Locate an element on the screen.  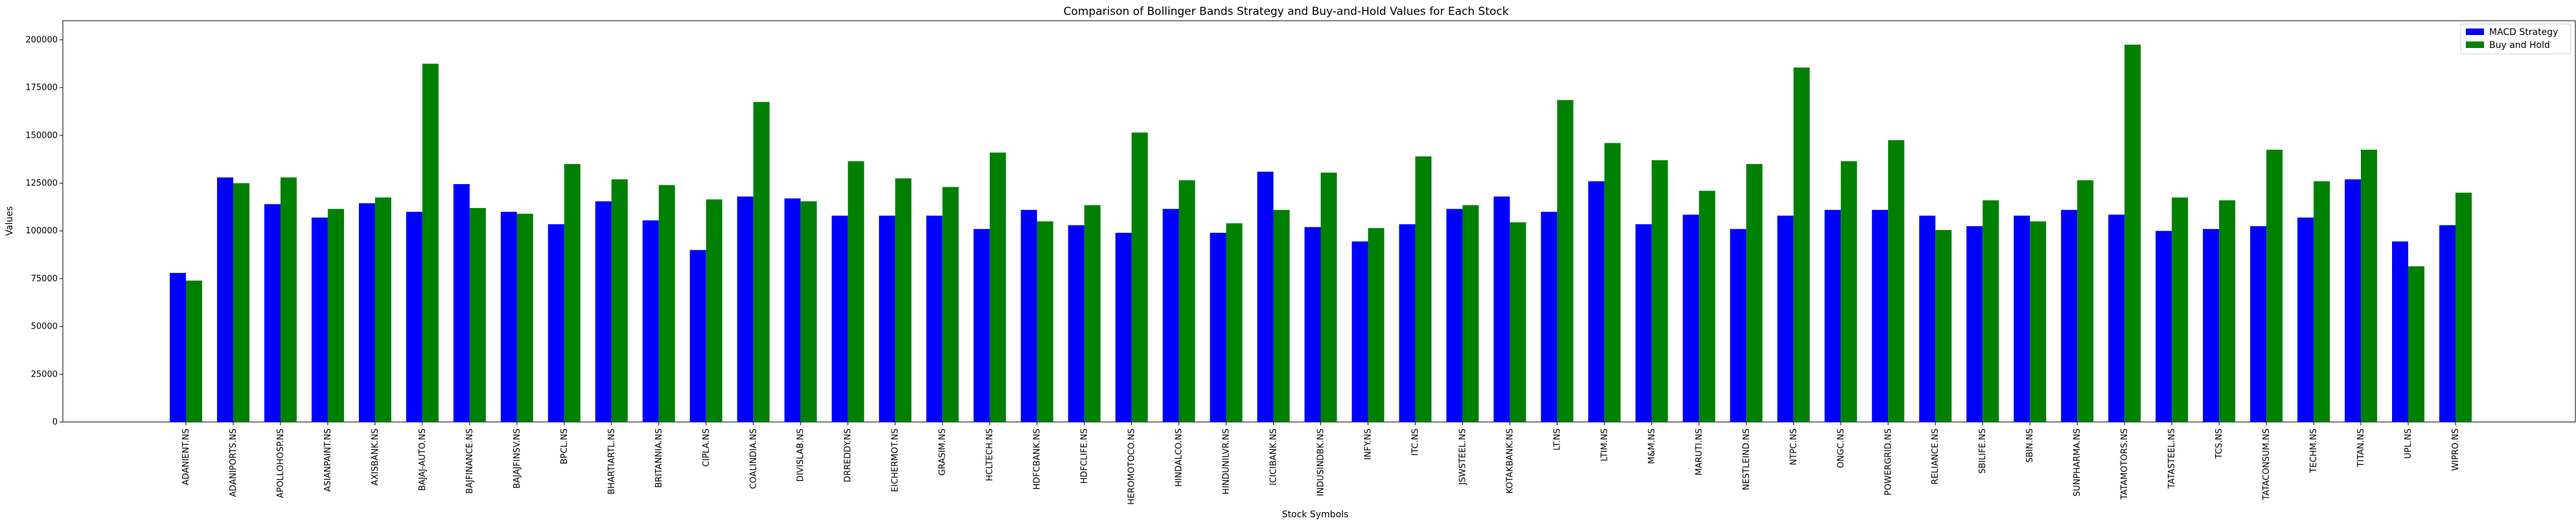
y-tick-label: 25000 is located at coordinates (45, 374).